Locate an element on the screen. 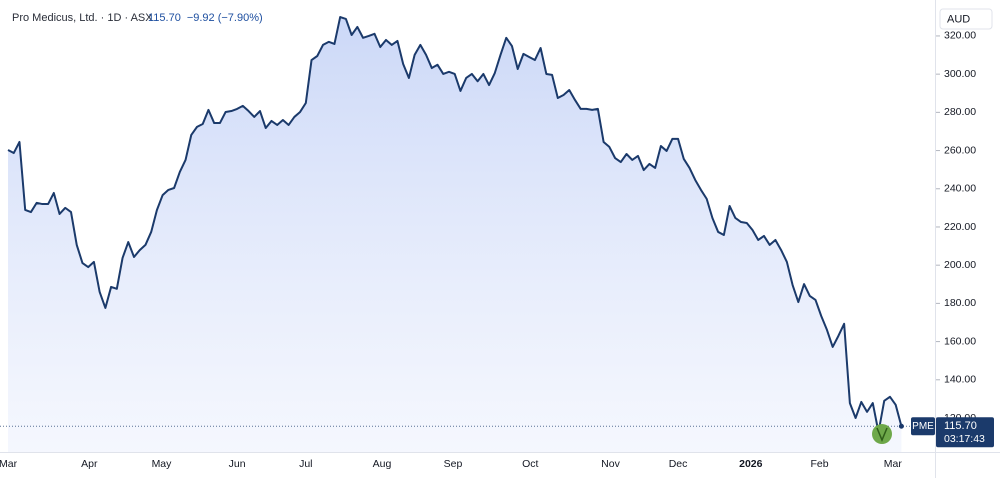 The height and width of the screenshot is (478, 1000). x-tick-label: 2026 is located at coordinates (751, 464).